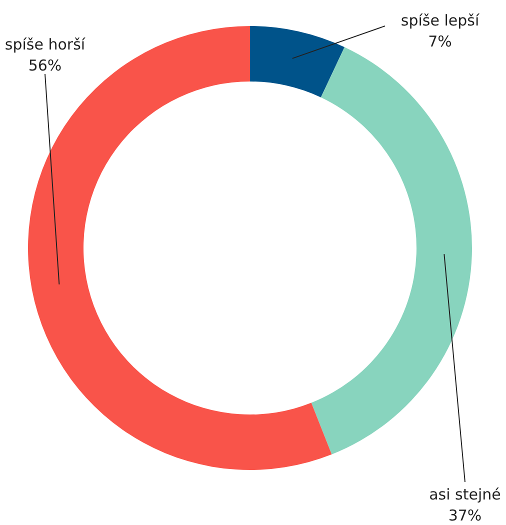 Image resolution: width=506 pixels, height=525 pixels. Describe the element at coordinates (440, 41) in the screenshot. I see `data-label: 7%` at that location.